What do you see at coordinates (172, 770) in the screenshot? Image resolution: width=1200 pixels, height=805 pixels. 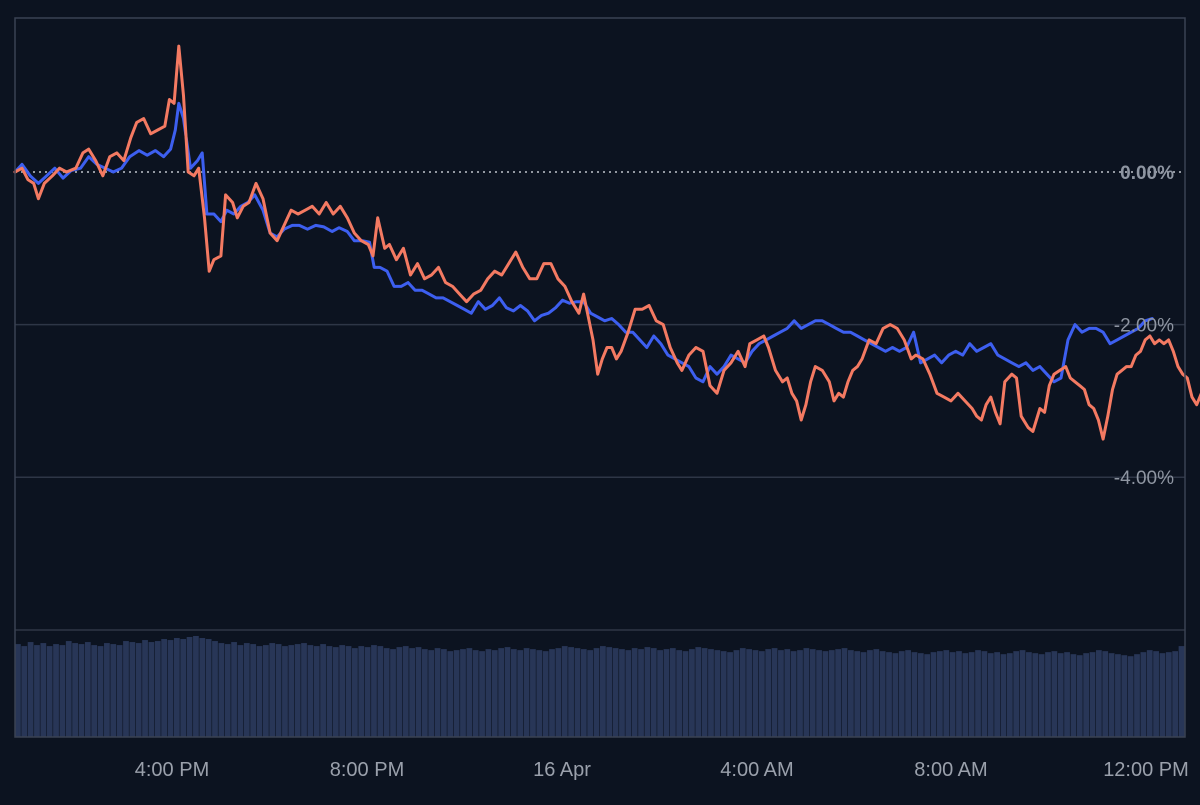 I see `x-tick-label: 4:00 PM` at bounding box center [172, 770].